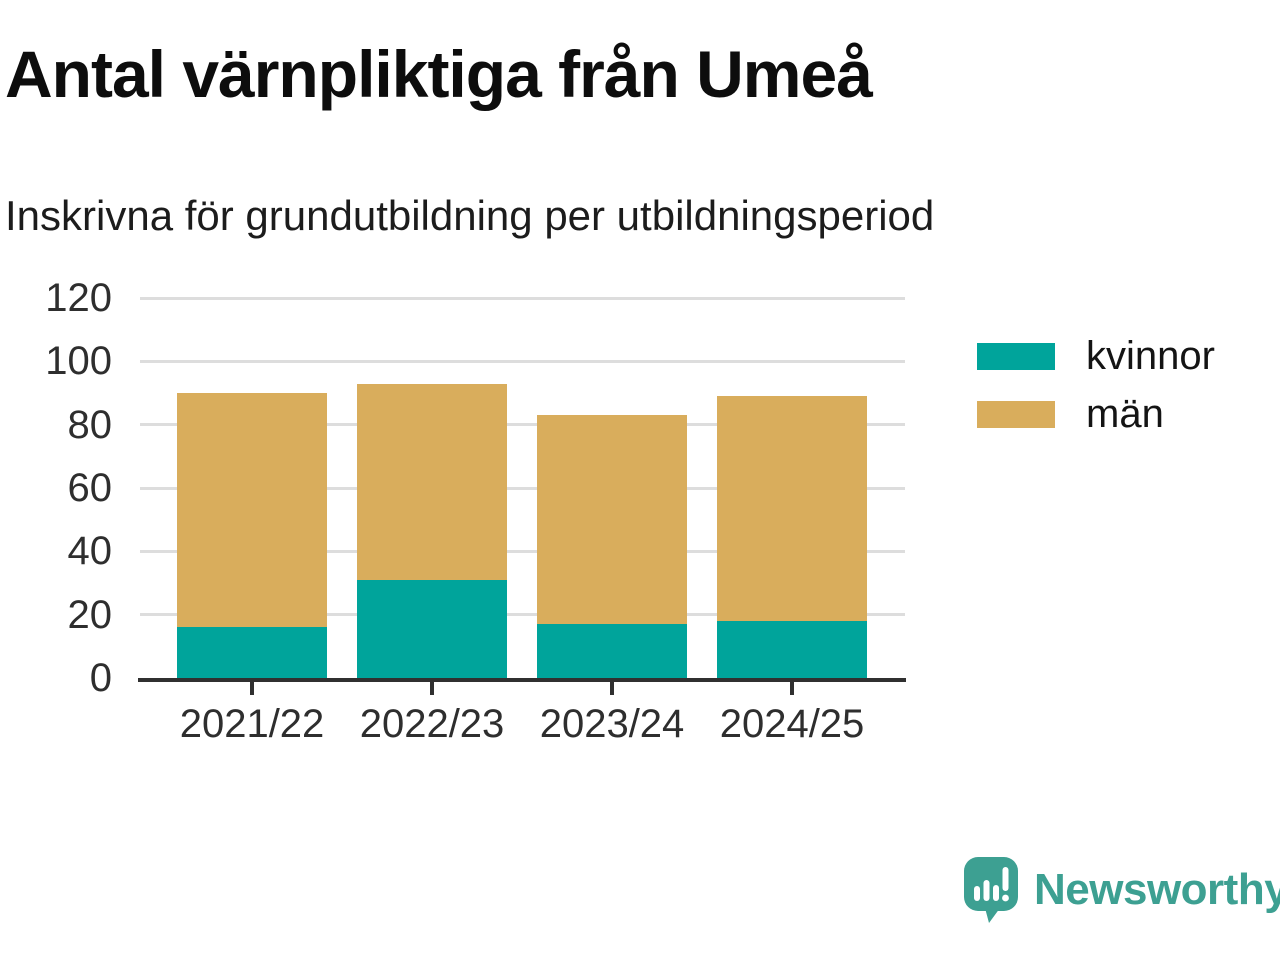 The image size is (1280, 960). I want to click on x-axis-label: 2022/23, so click(432, 724).